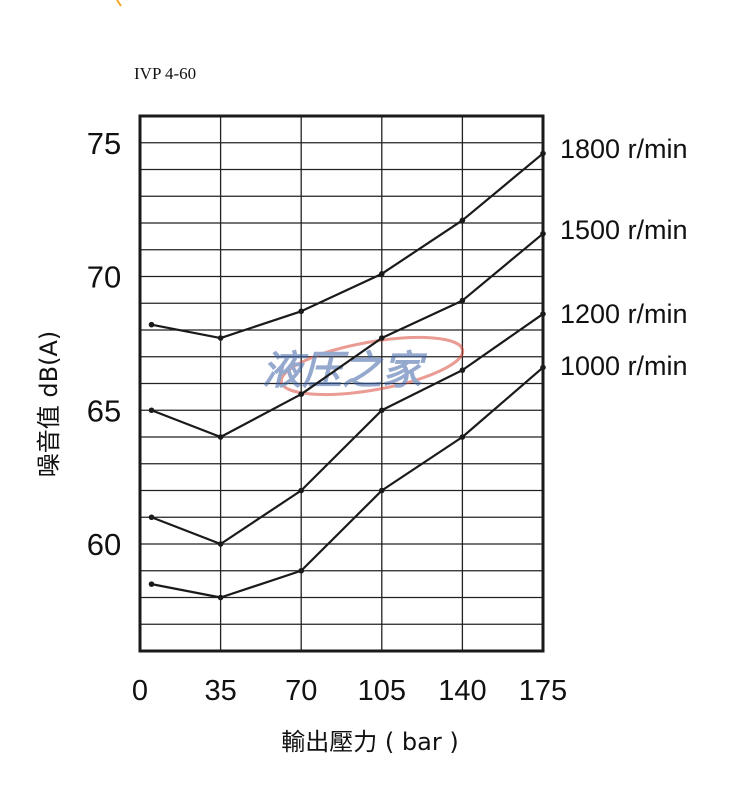  I want to click on watermark-logo: 液压之家, so click(363, 366).